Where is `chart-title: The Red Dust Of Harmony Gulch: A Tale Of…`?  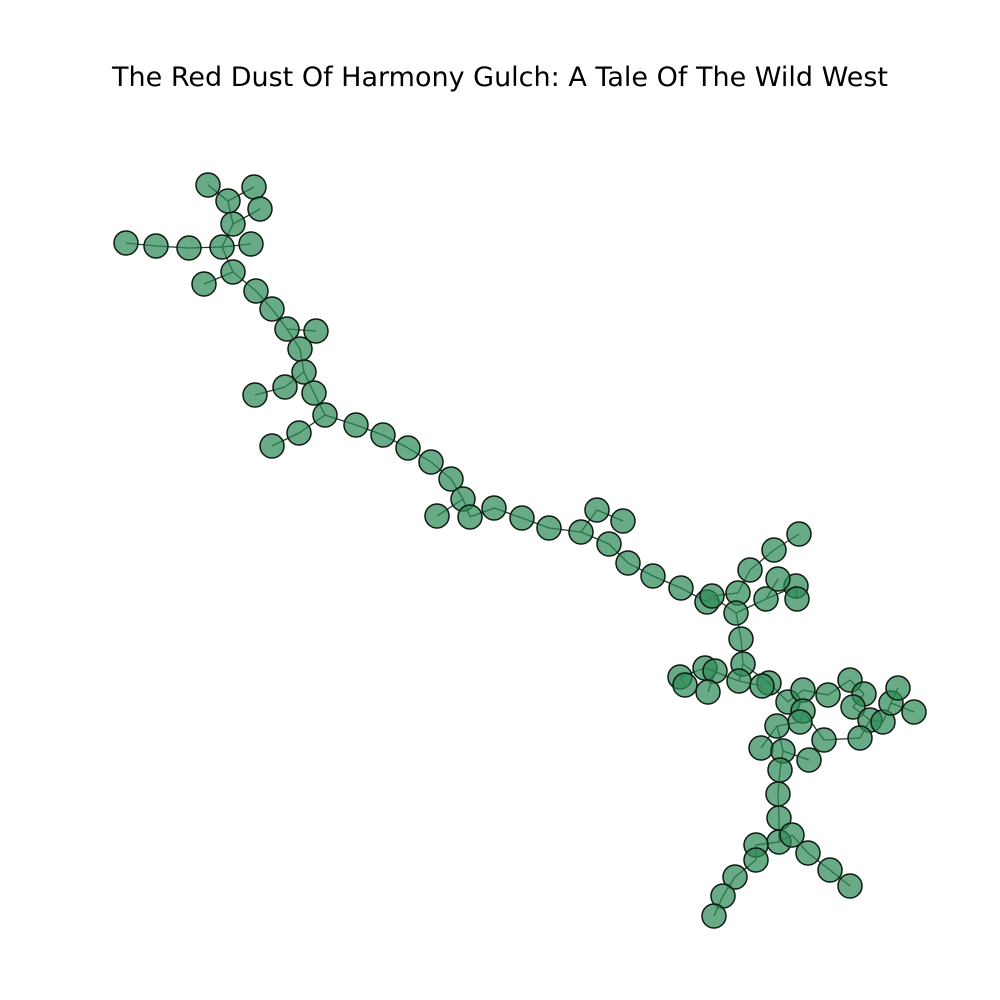
chart-title: The Red Dust Of Harmony Gulch: A Tale Of… is located at coordinates (500, 77).